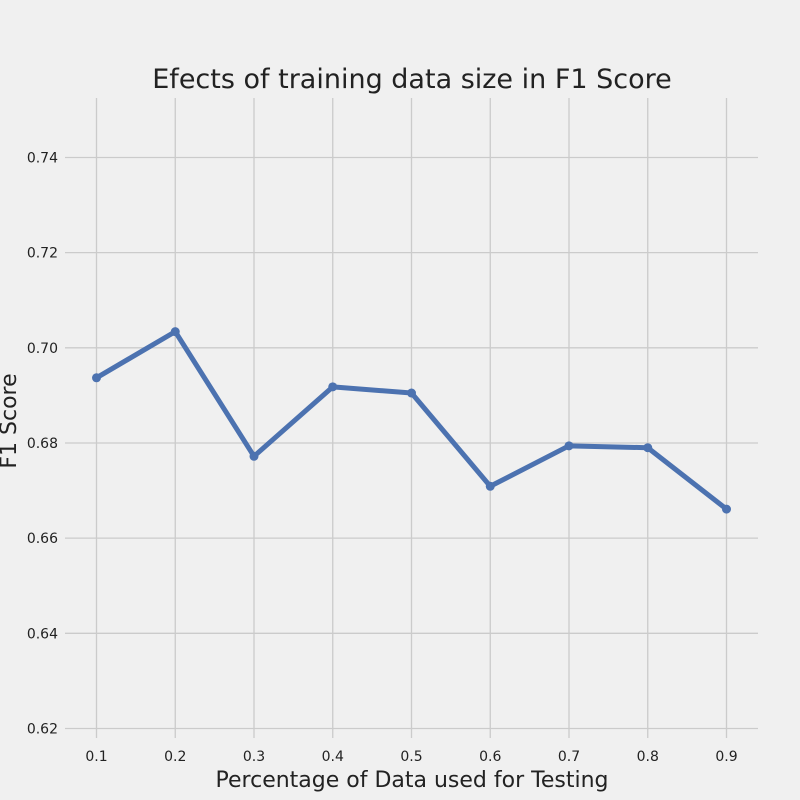 Image resolution: width=800 pixels, height=800 pixels. What do you see at coordinates (42, 254) in the screenshot?
I see `y-tick-label: 0.72` at bounding box center [42, 254].